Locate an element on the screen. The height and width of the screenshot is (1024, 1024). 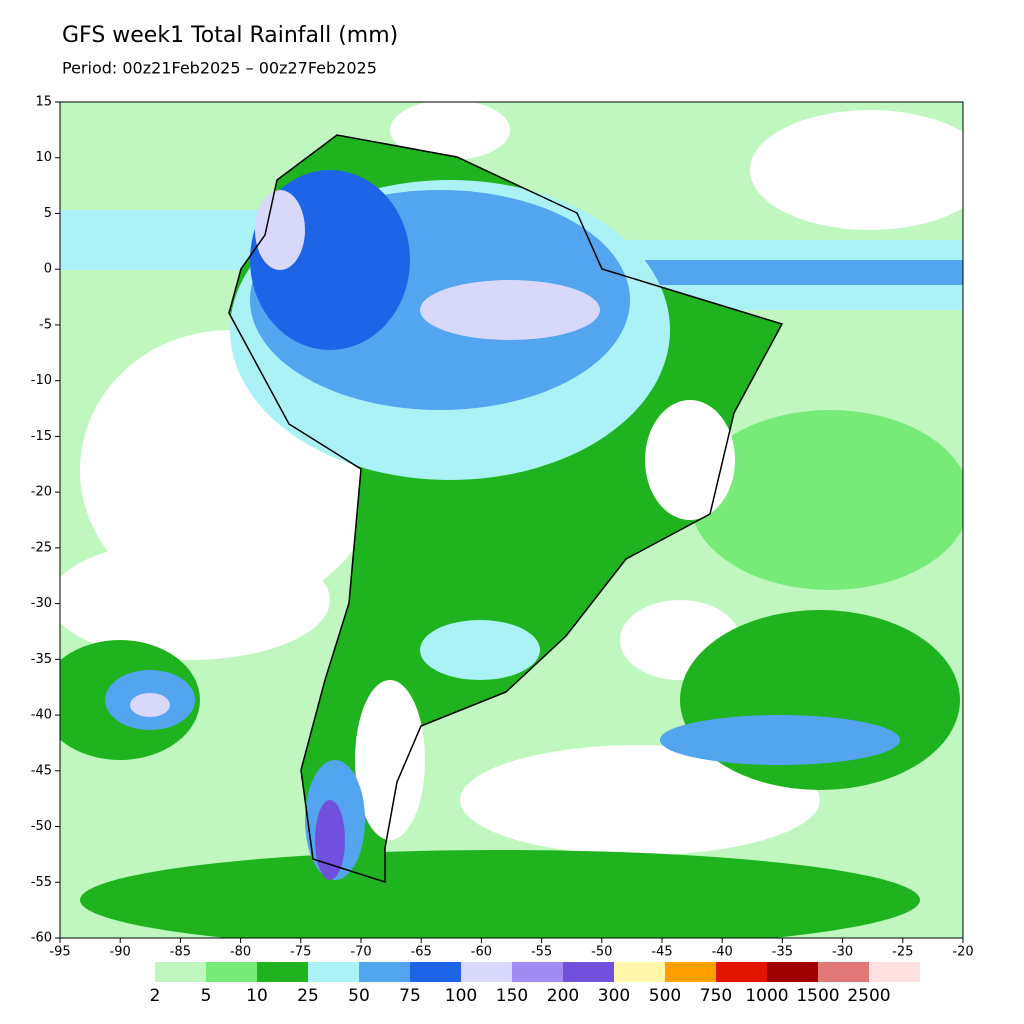
subtitle: Period: 00z21Feb2025 – 00z27Feb2025 is located at coordinates (219, 68).